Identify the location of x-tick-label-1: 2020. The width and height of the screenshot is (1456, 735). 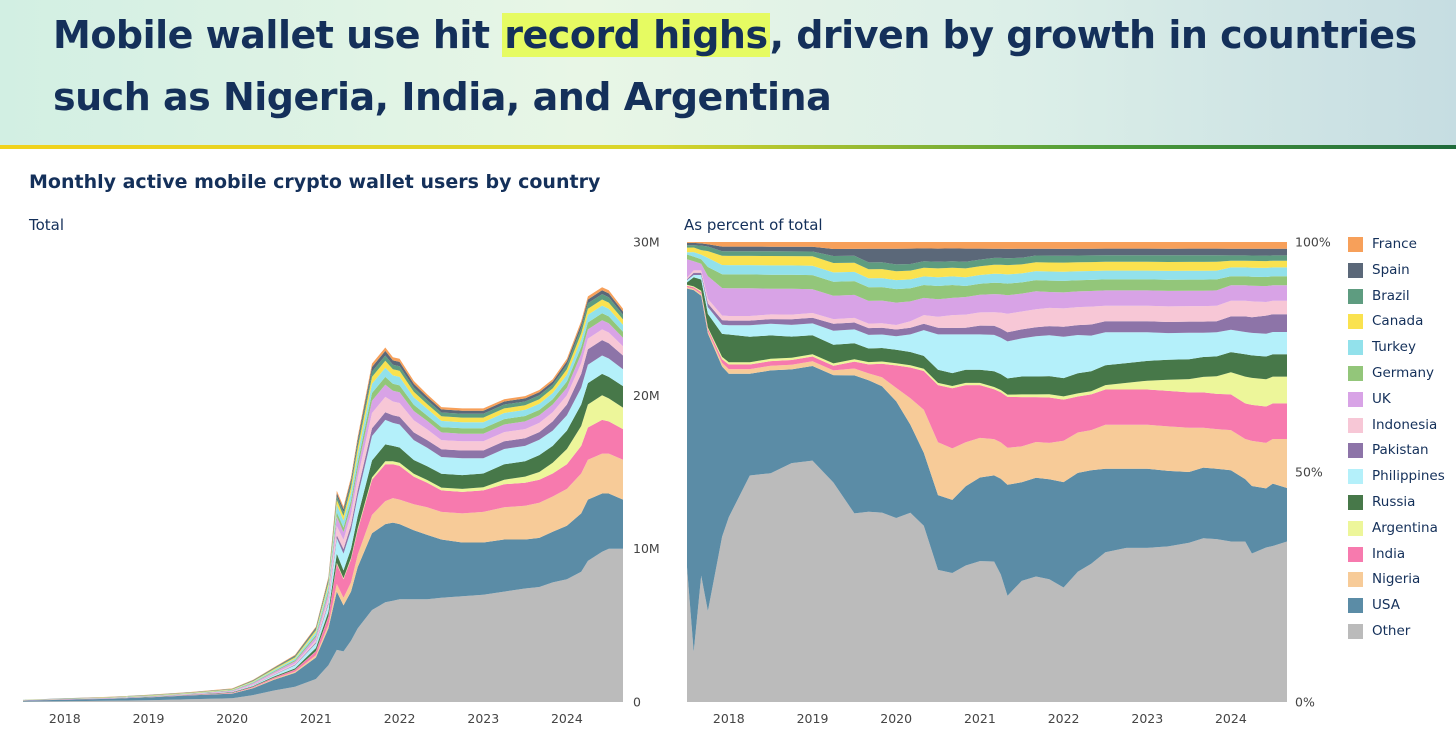
(896, 718).